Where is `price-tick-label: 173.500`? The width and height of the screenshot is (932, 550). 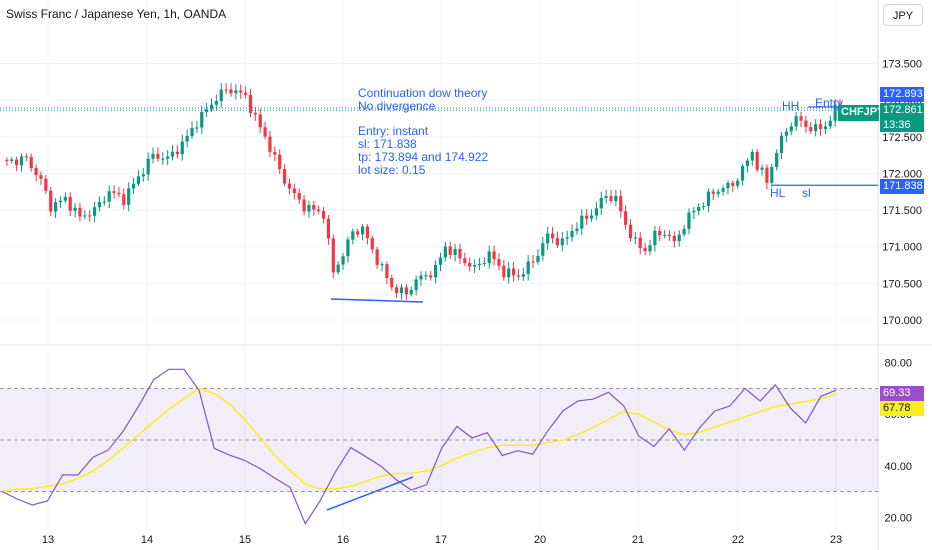 price-tick-label: 173.500 is located at coordinates (902, 64).